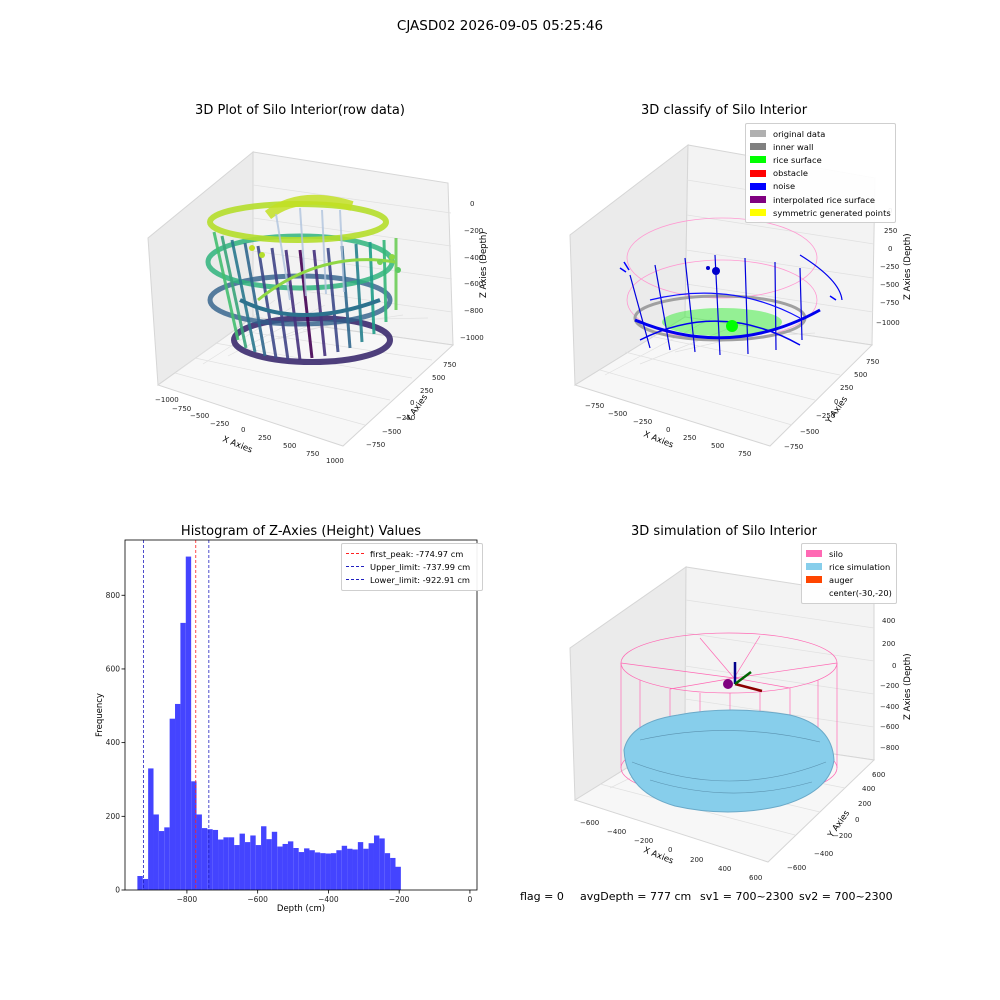 The image size is (1000, 1000). I want to click on sim-x-tick: 600, so click(755, 878).